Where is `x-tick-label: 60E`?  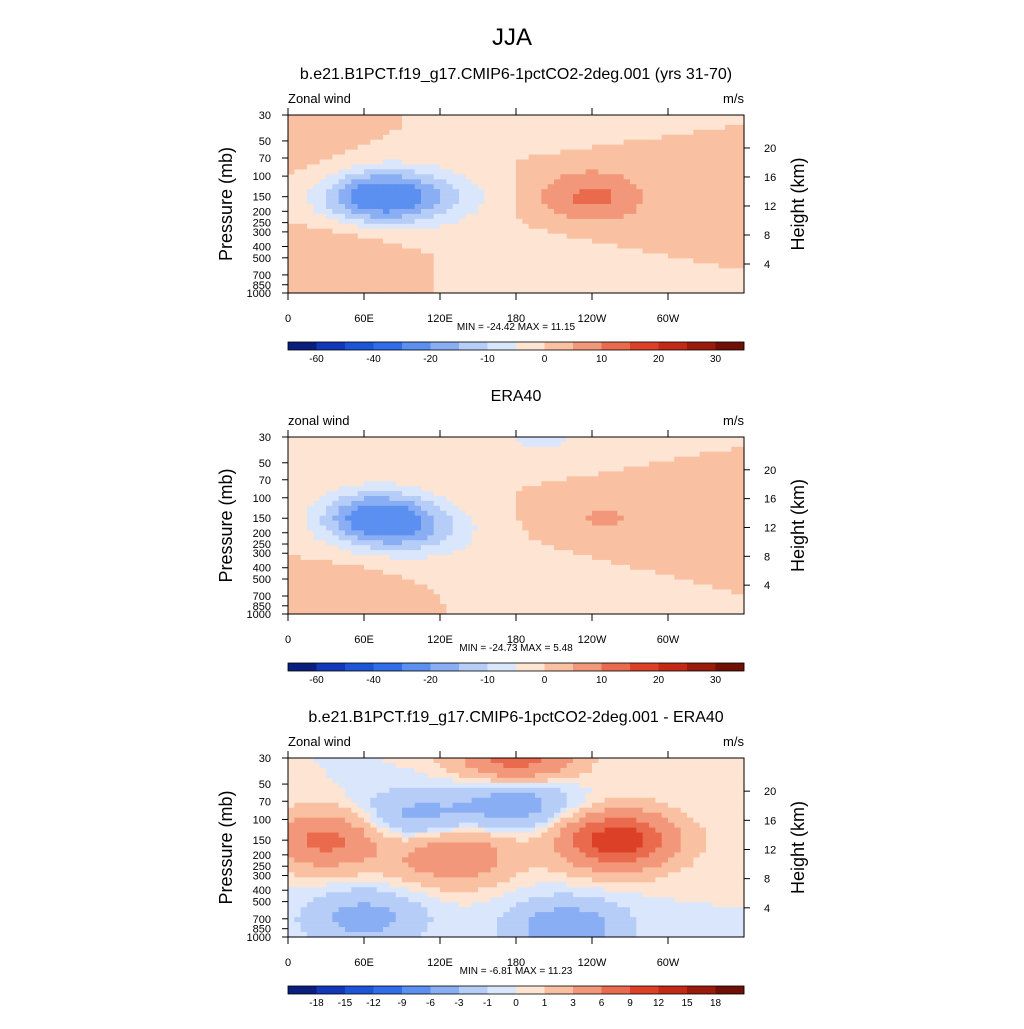
x-tick-label: 60E is located at coordinates (364, 319).